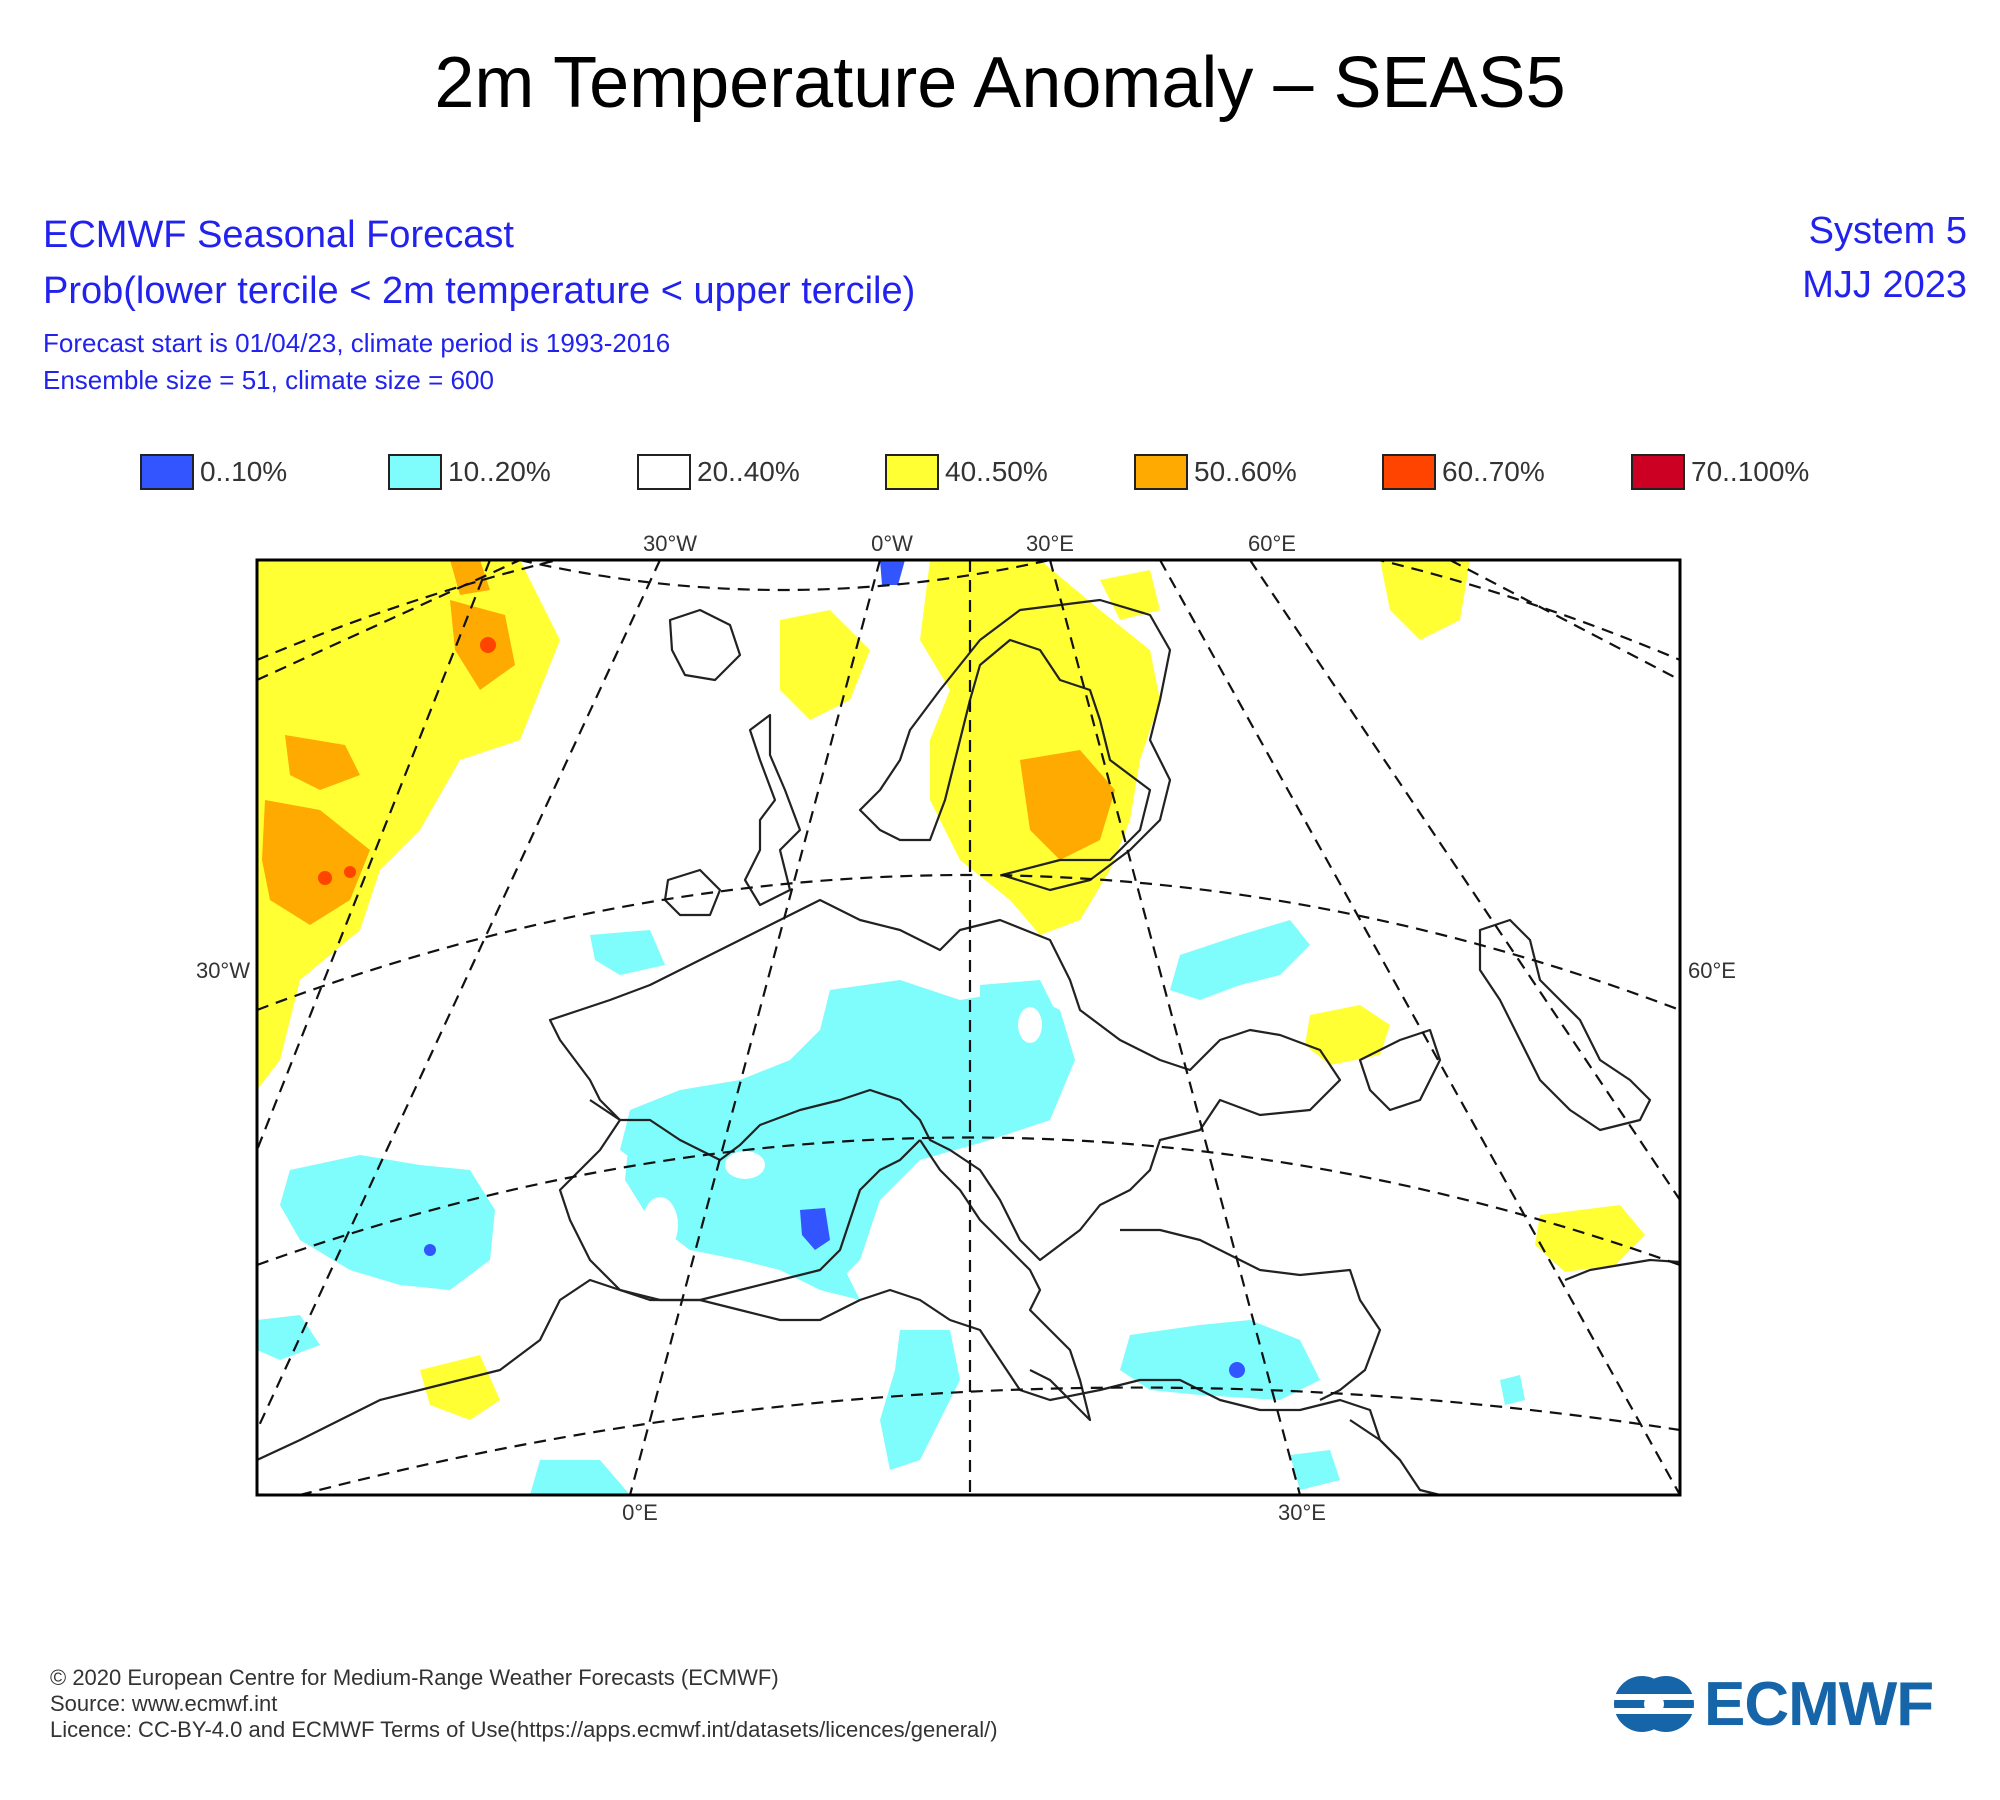 This screenshot has height=1800, width=2000. I want to click on legend-item: 0..10%, so click(213, 472).